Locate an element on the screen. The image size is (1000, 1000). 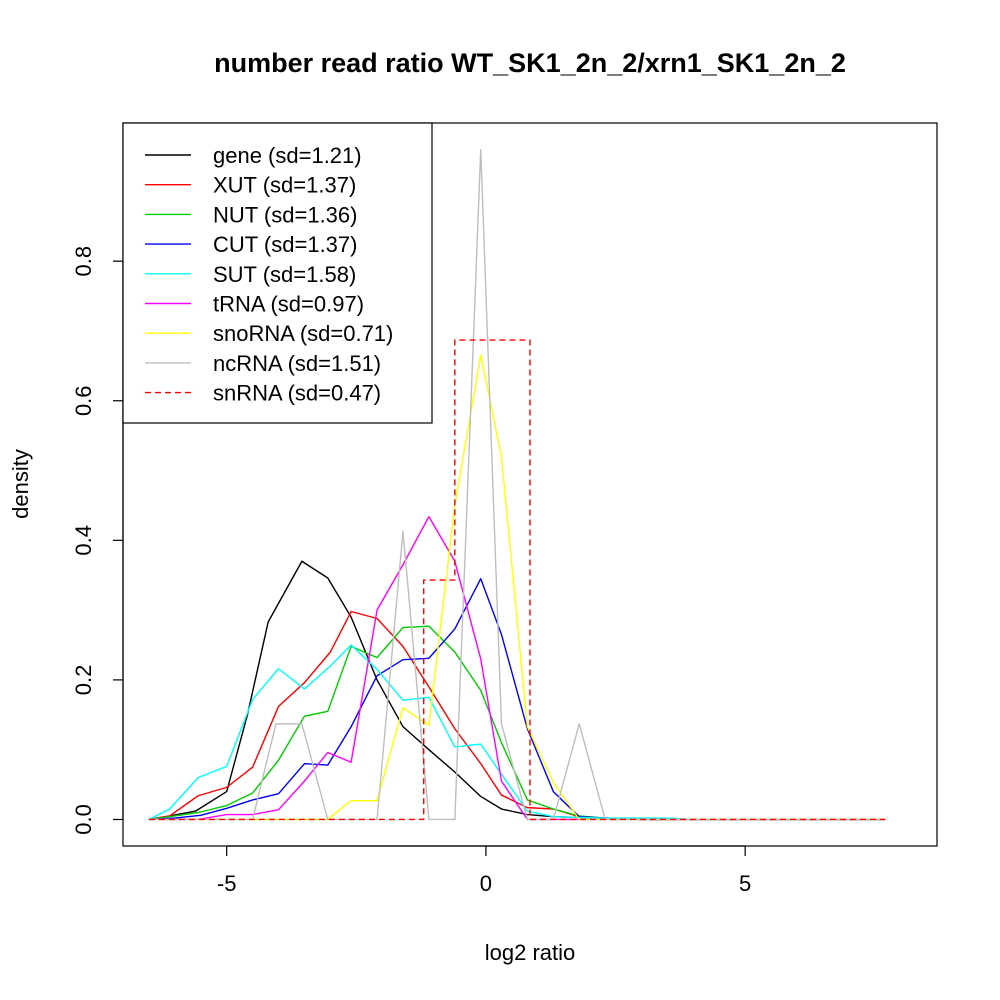
y-tick-label: 0.2 is located at coordinates (83, 680).